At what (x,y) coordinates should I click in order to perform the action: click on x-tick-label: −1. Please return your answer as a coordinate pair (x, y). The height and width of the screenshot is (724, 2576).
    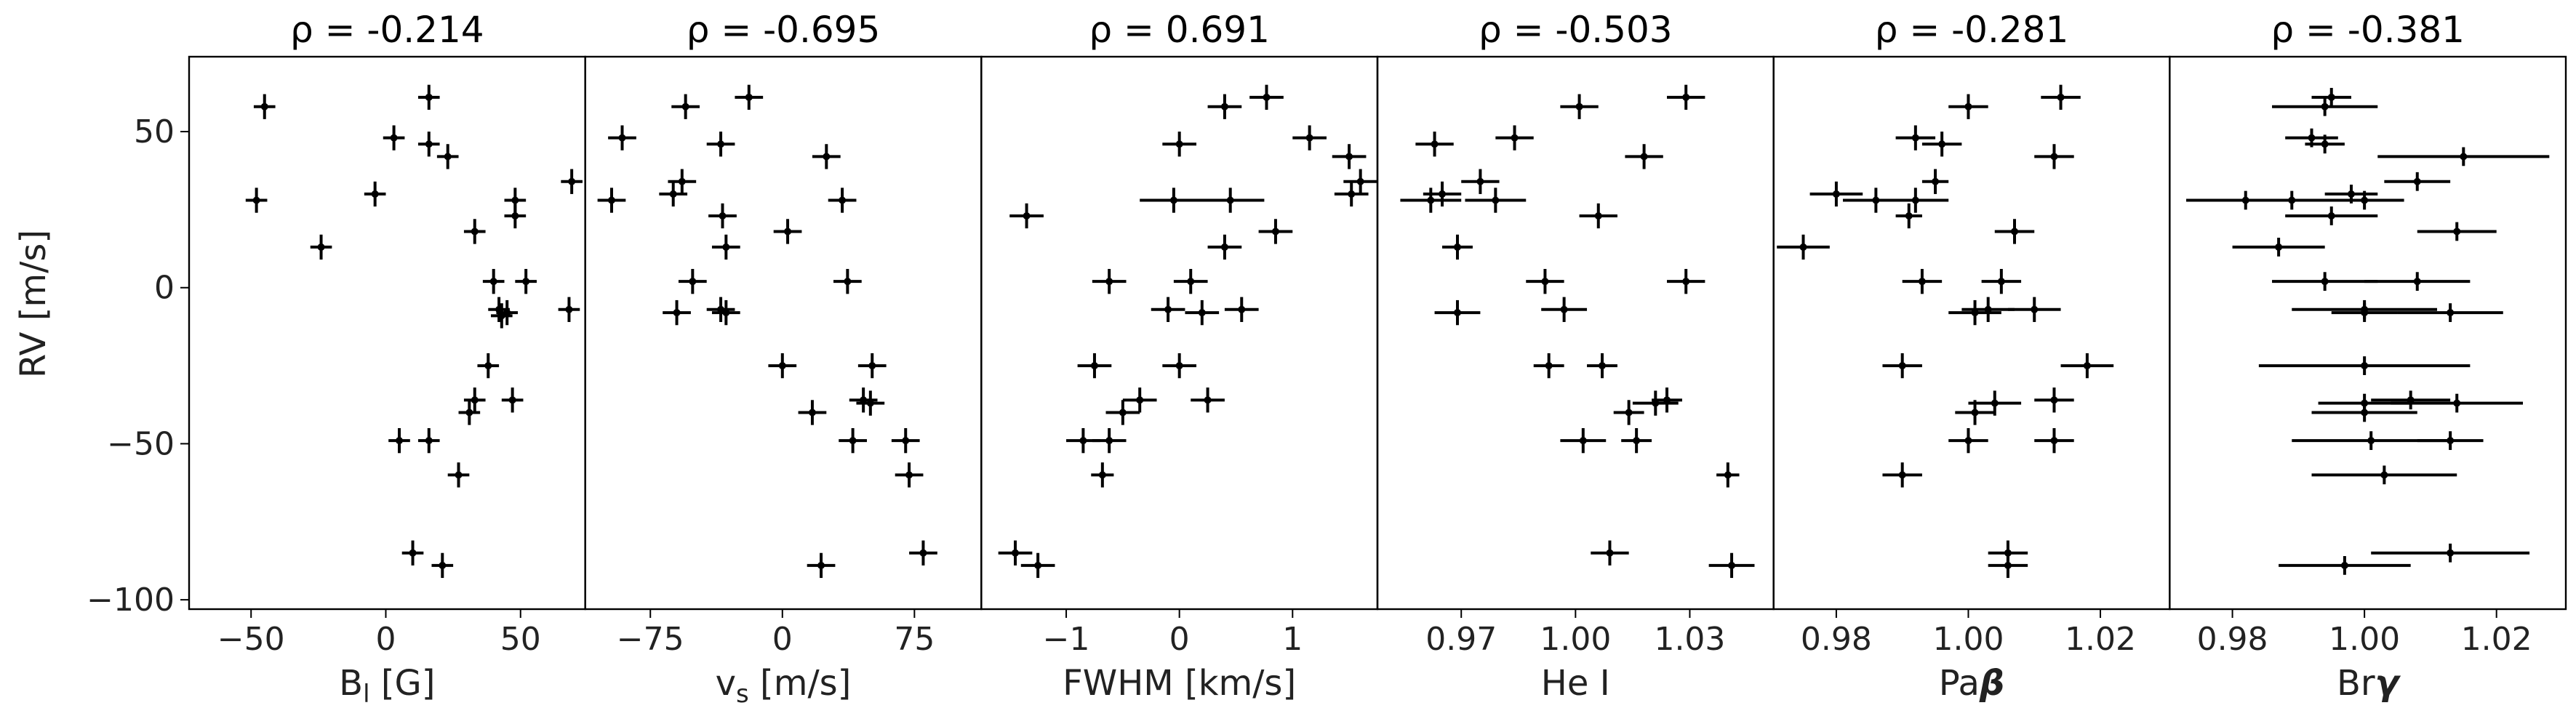
    Looking at the image, I should click on (1066, 639).